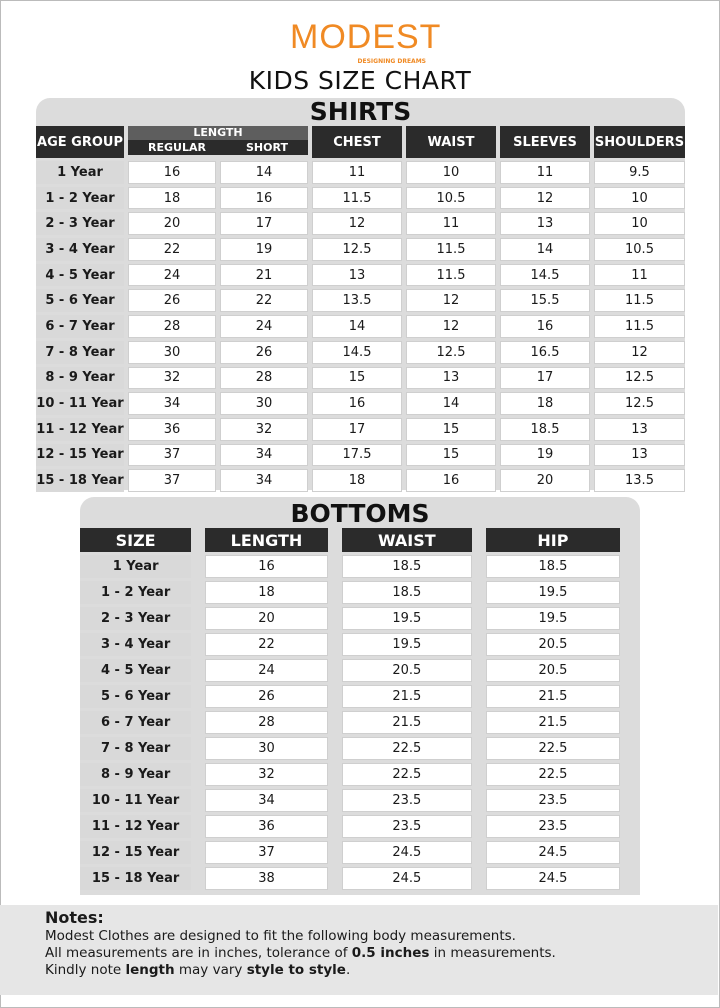 This screenshot has height=1008, width=720. I want to click on table-cell: 10.5, so click(451, 198).